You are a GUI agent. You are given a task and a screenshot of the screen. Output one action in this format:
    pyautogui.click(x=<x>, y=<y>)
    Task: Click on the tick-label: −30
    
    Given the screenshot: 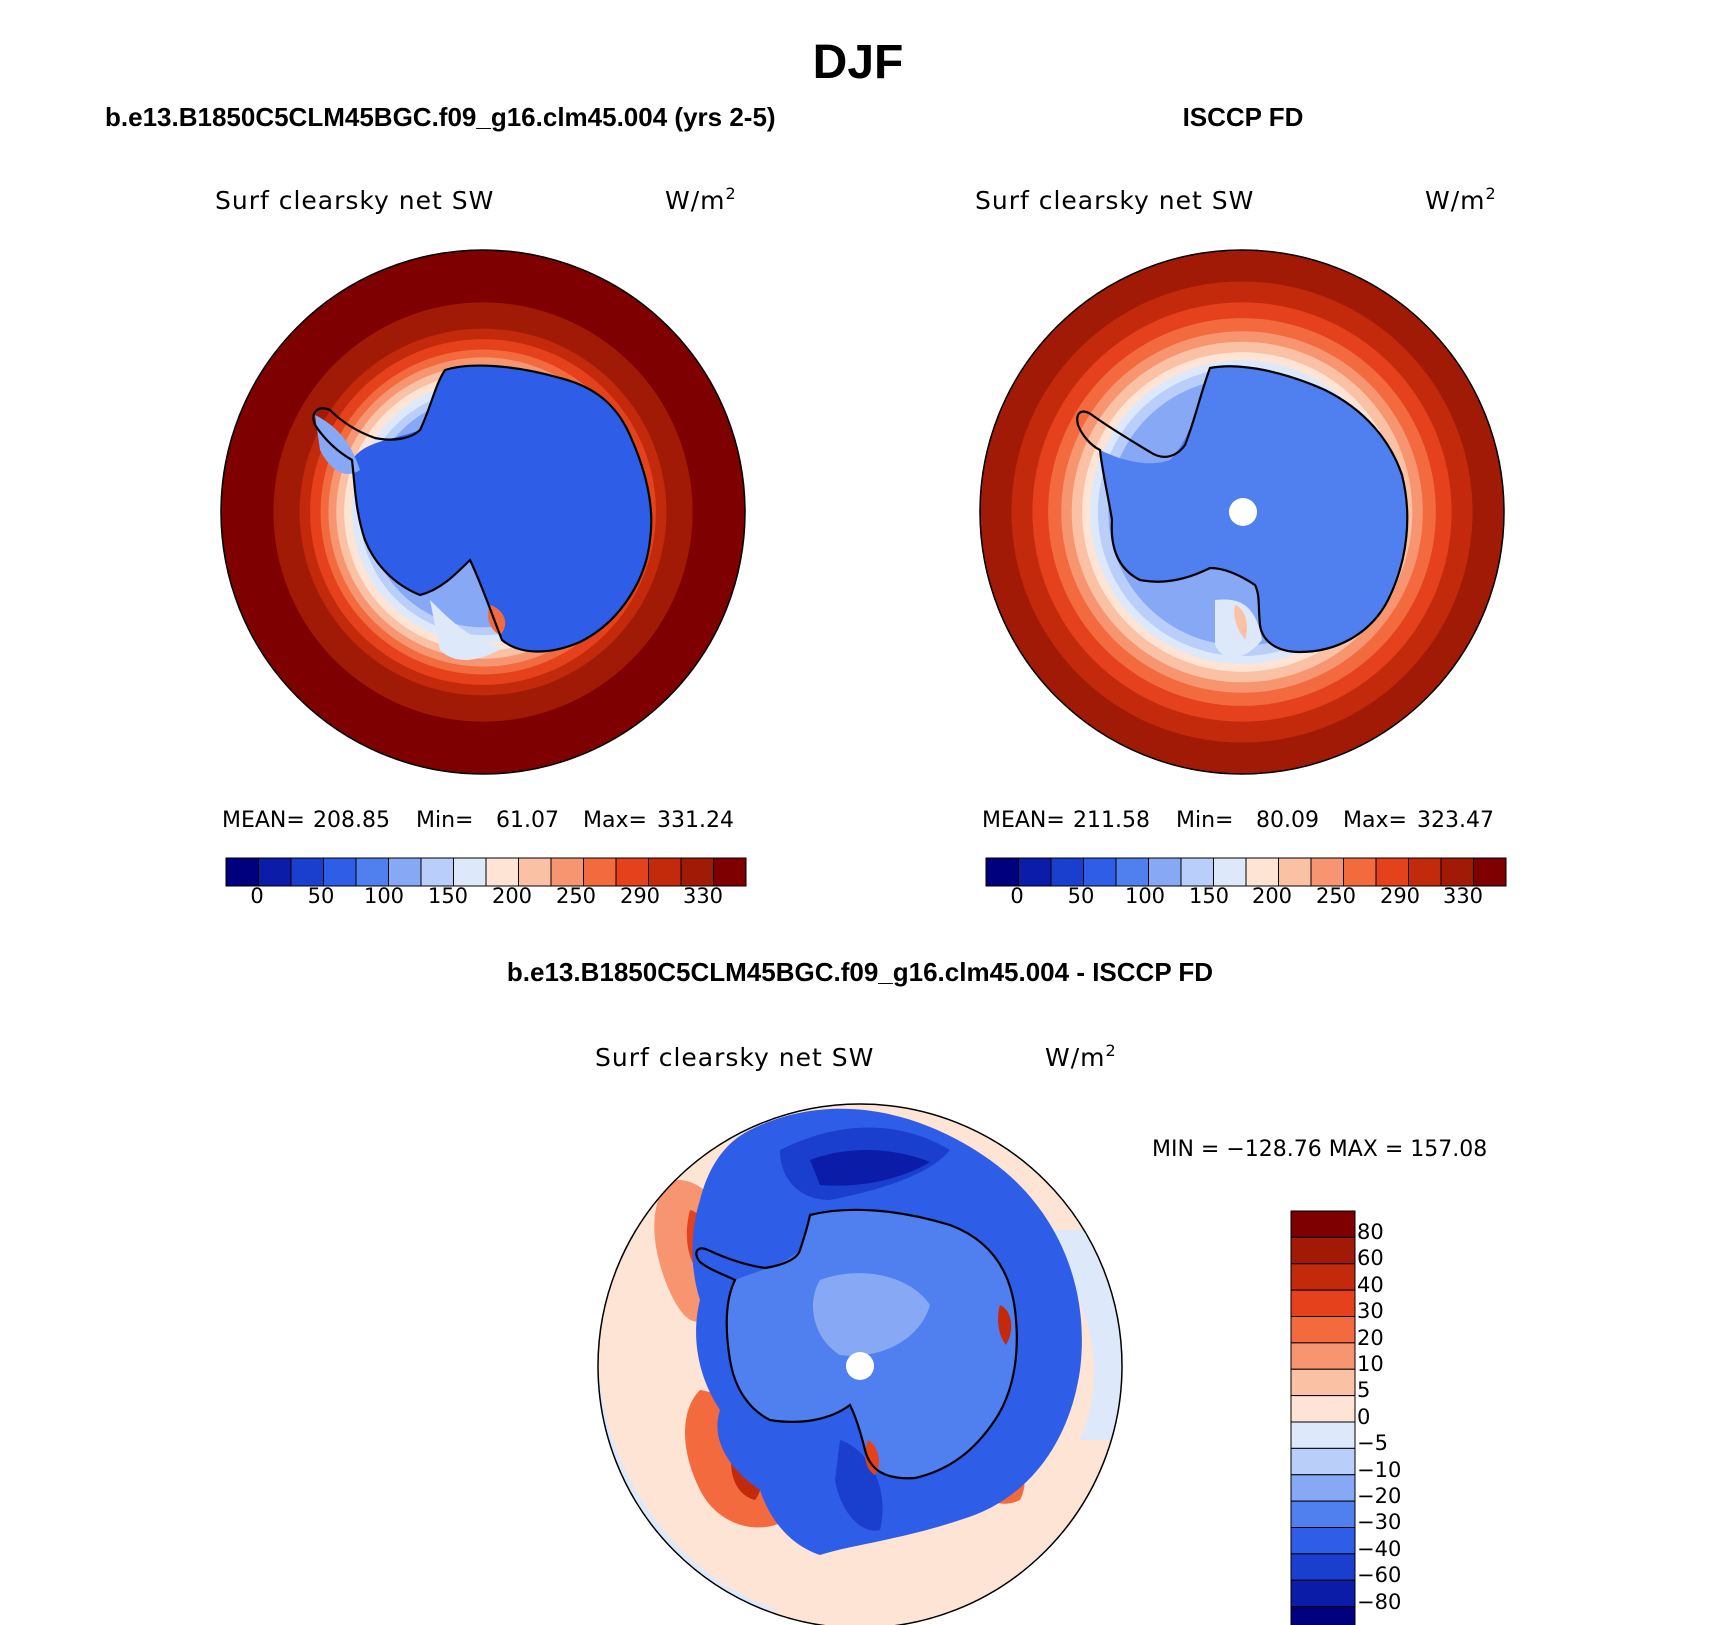 What is the action you would take?
    pyautogui.click(x=1379, y=1522)
    